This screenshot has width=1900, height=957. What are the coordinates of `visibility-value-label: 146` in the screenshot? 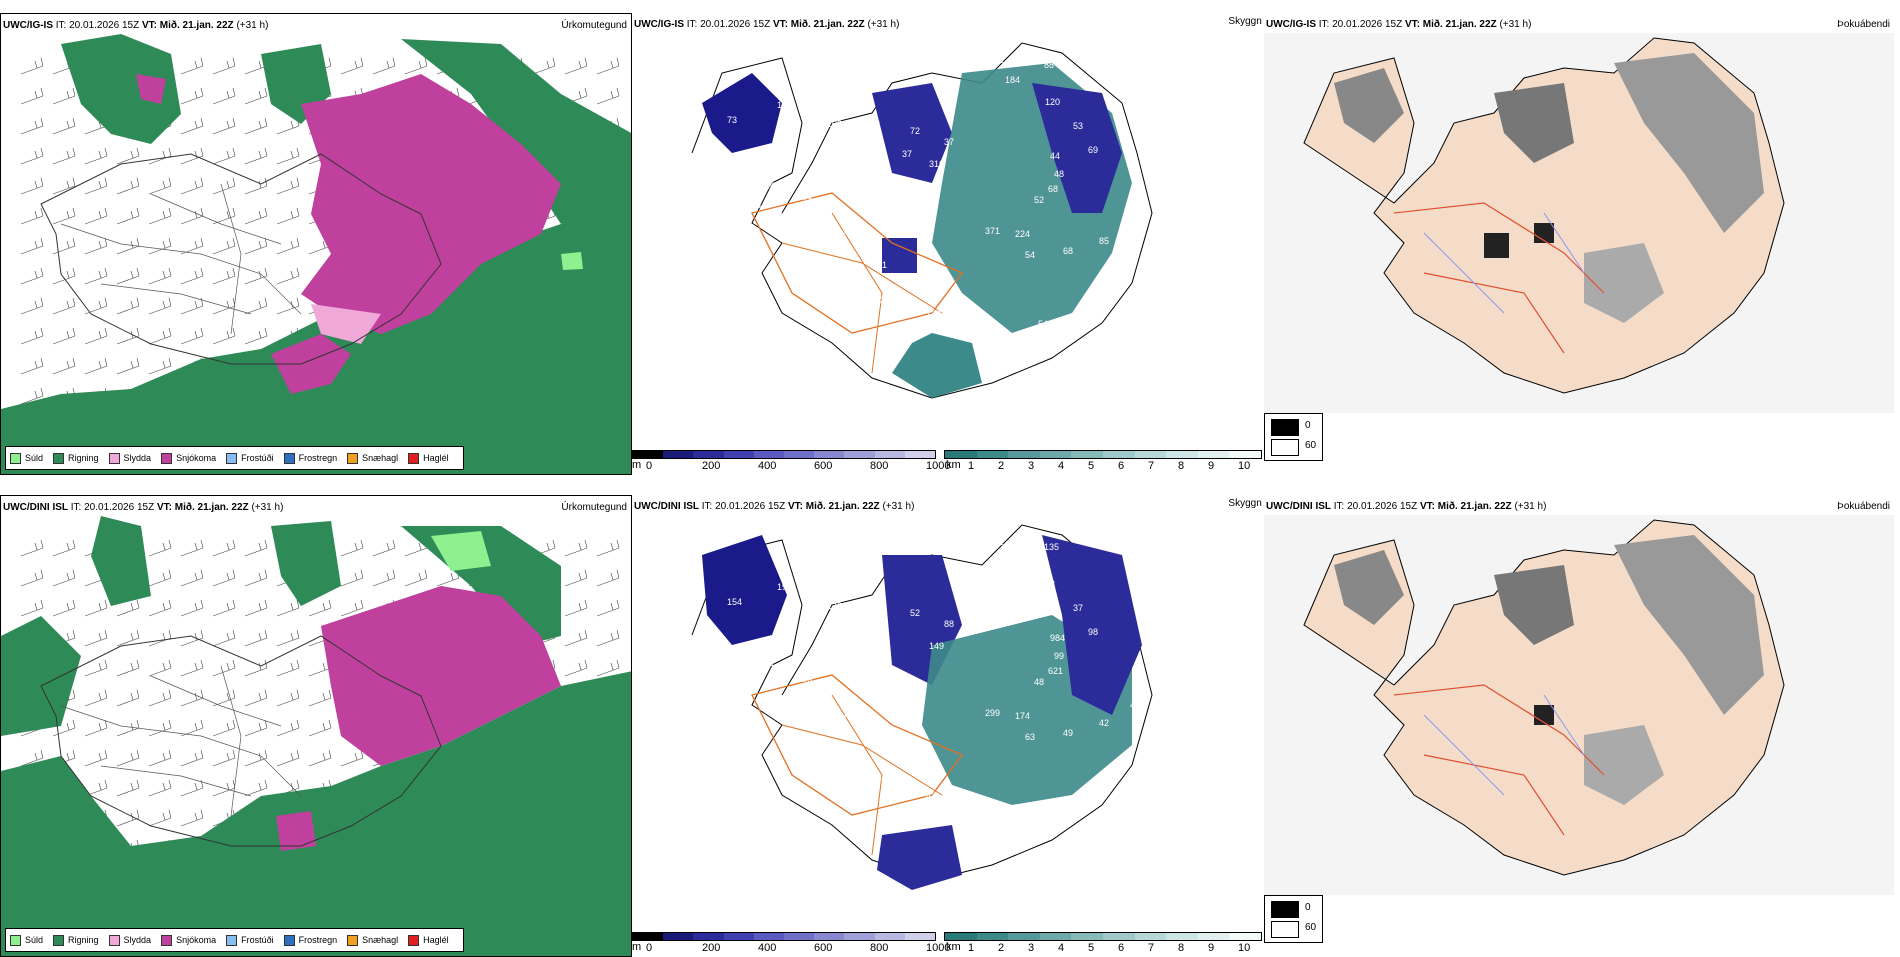 It's located at (753, 205).